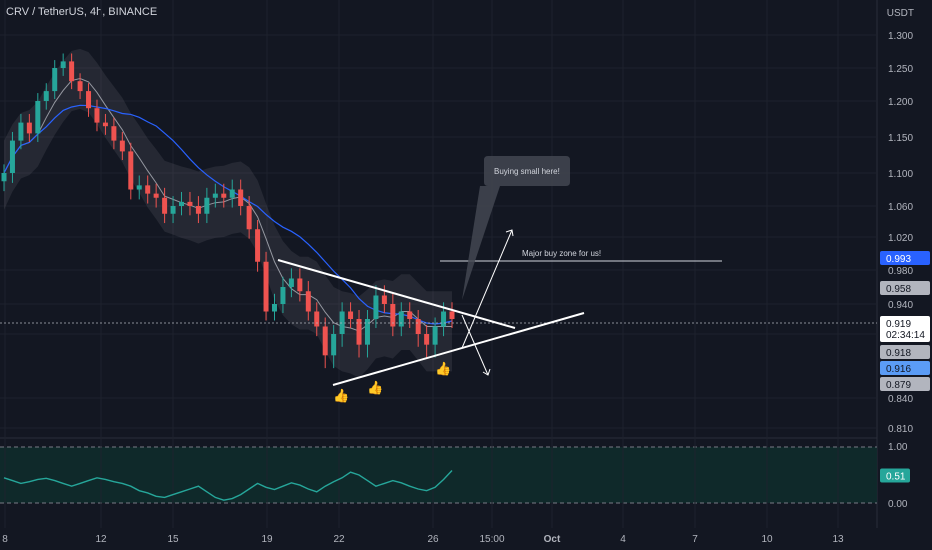 The height and width of the screenshot is (550, 932). I want to click on oscillator-line, so click(228, 485).